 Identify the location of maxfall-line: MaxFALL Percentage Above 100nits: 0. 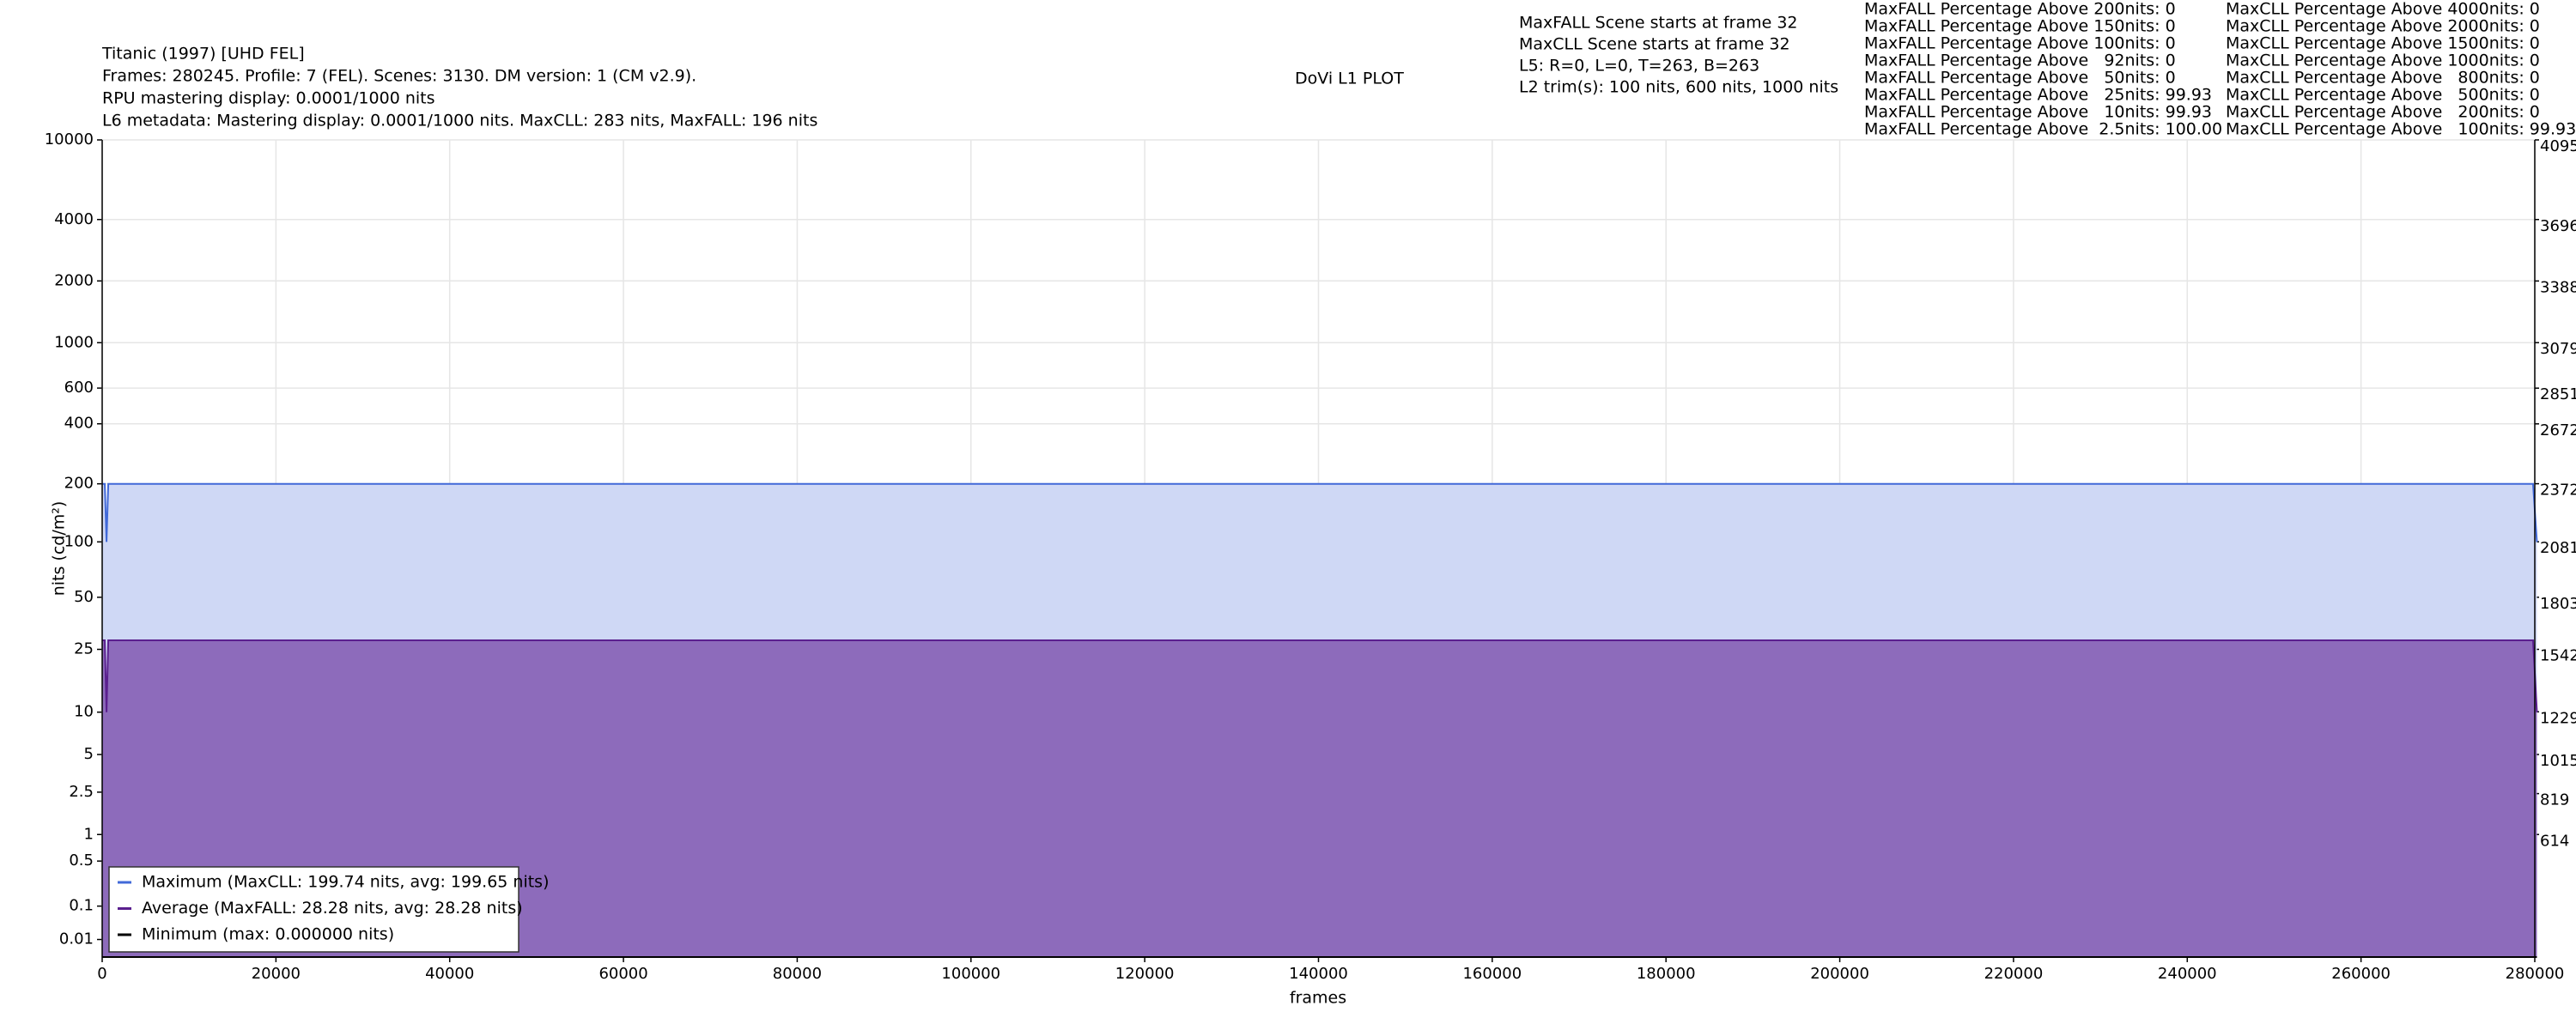
(2020, 43).